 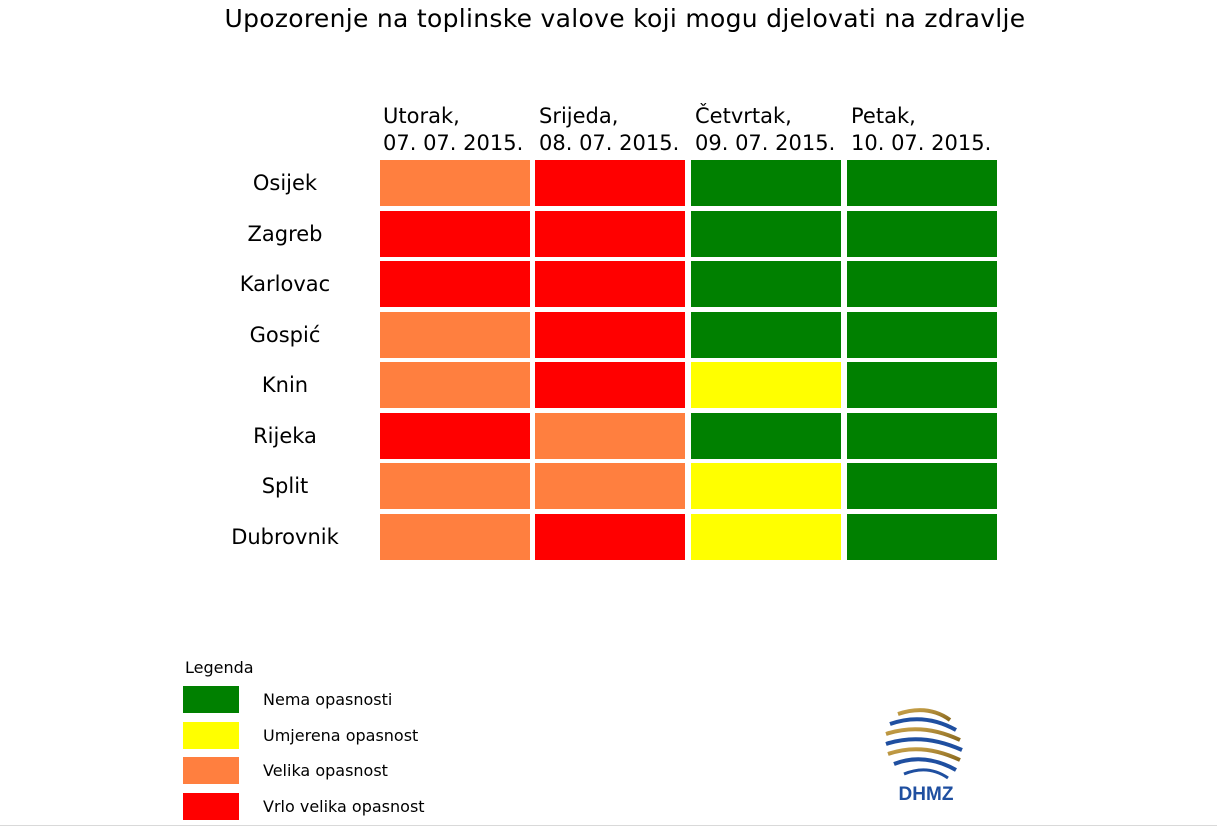 What do you see at coordinates (926, 793) in the screenshot?
I see `logo-text: DHMZ` at bounding box center [926, 793].